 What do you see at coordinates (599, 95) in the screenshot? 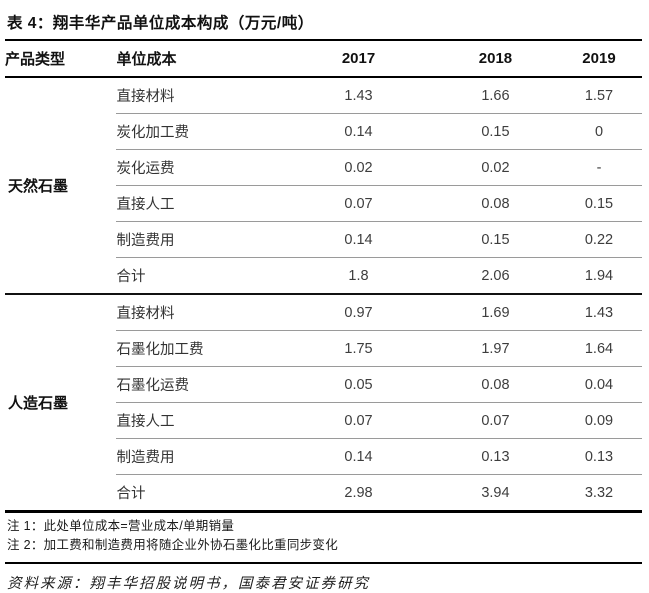
I see `value-2019: 1.57` at bounding box center [599, 95].